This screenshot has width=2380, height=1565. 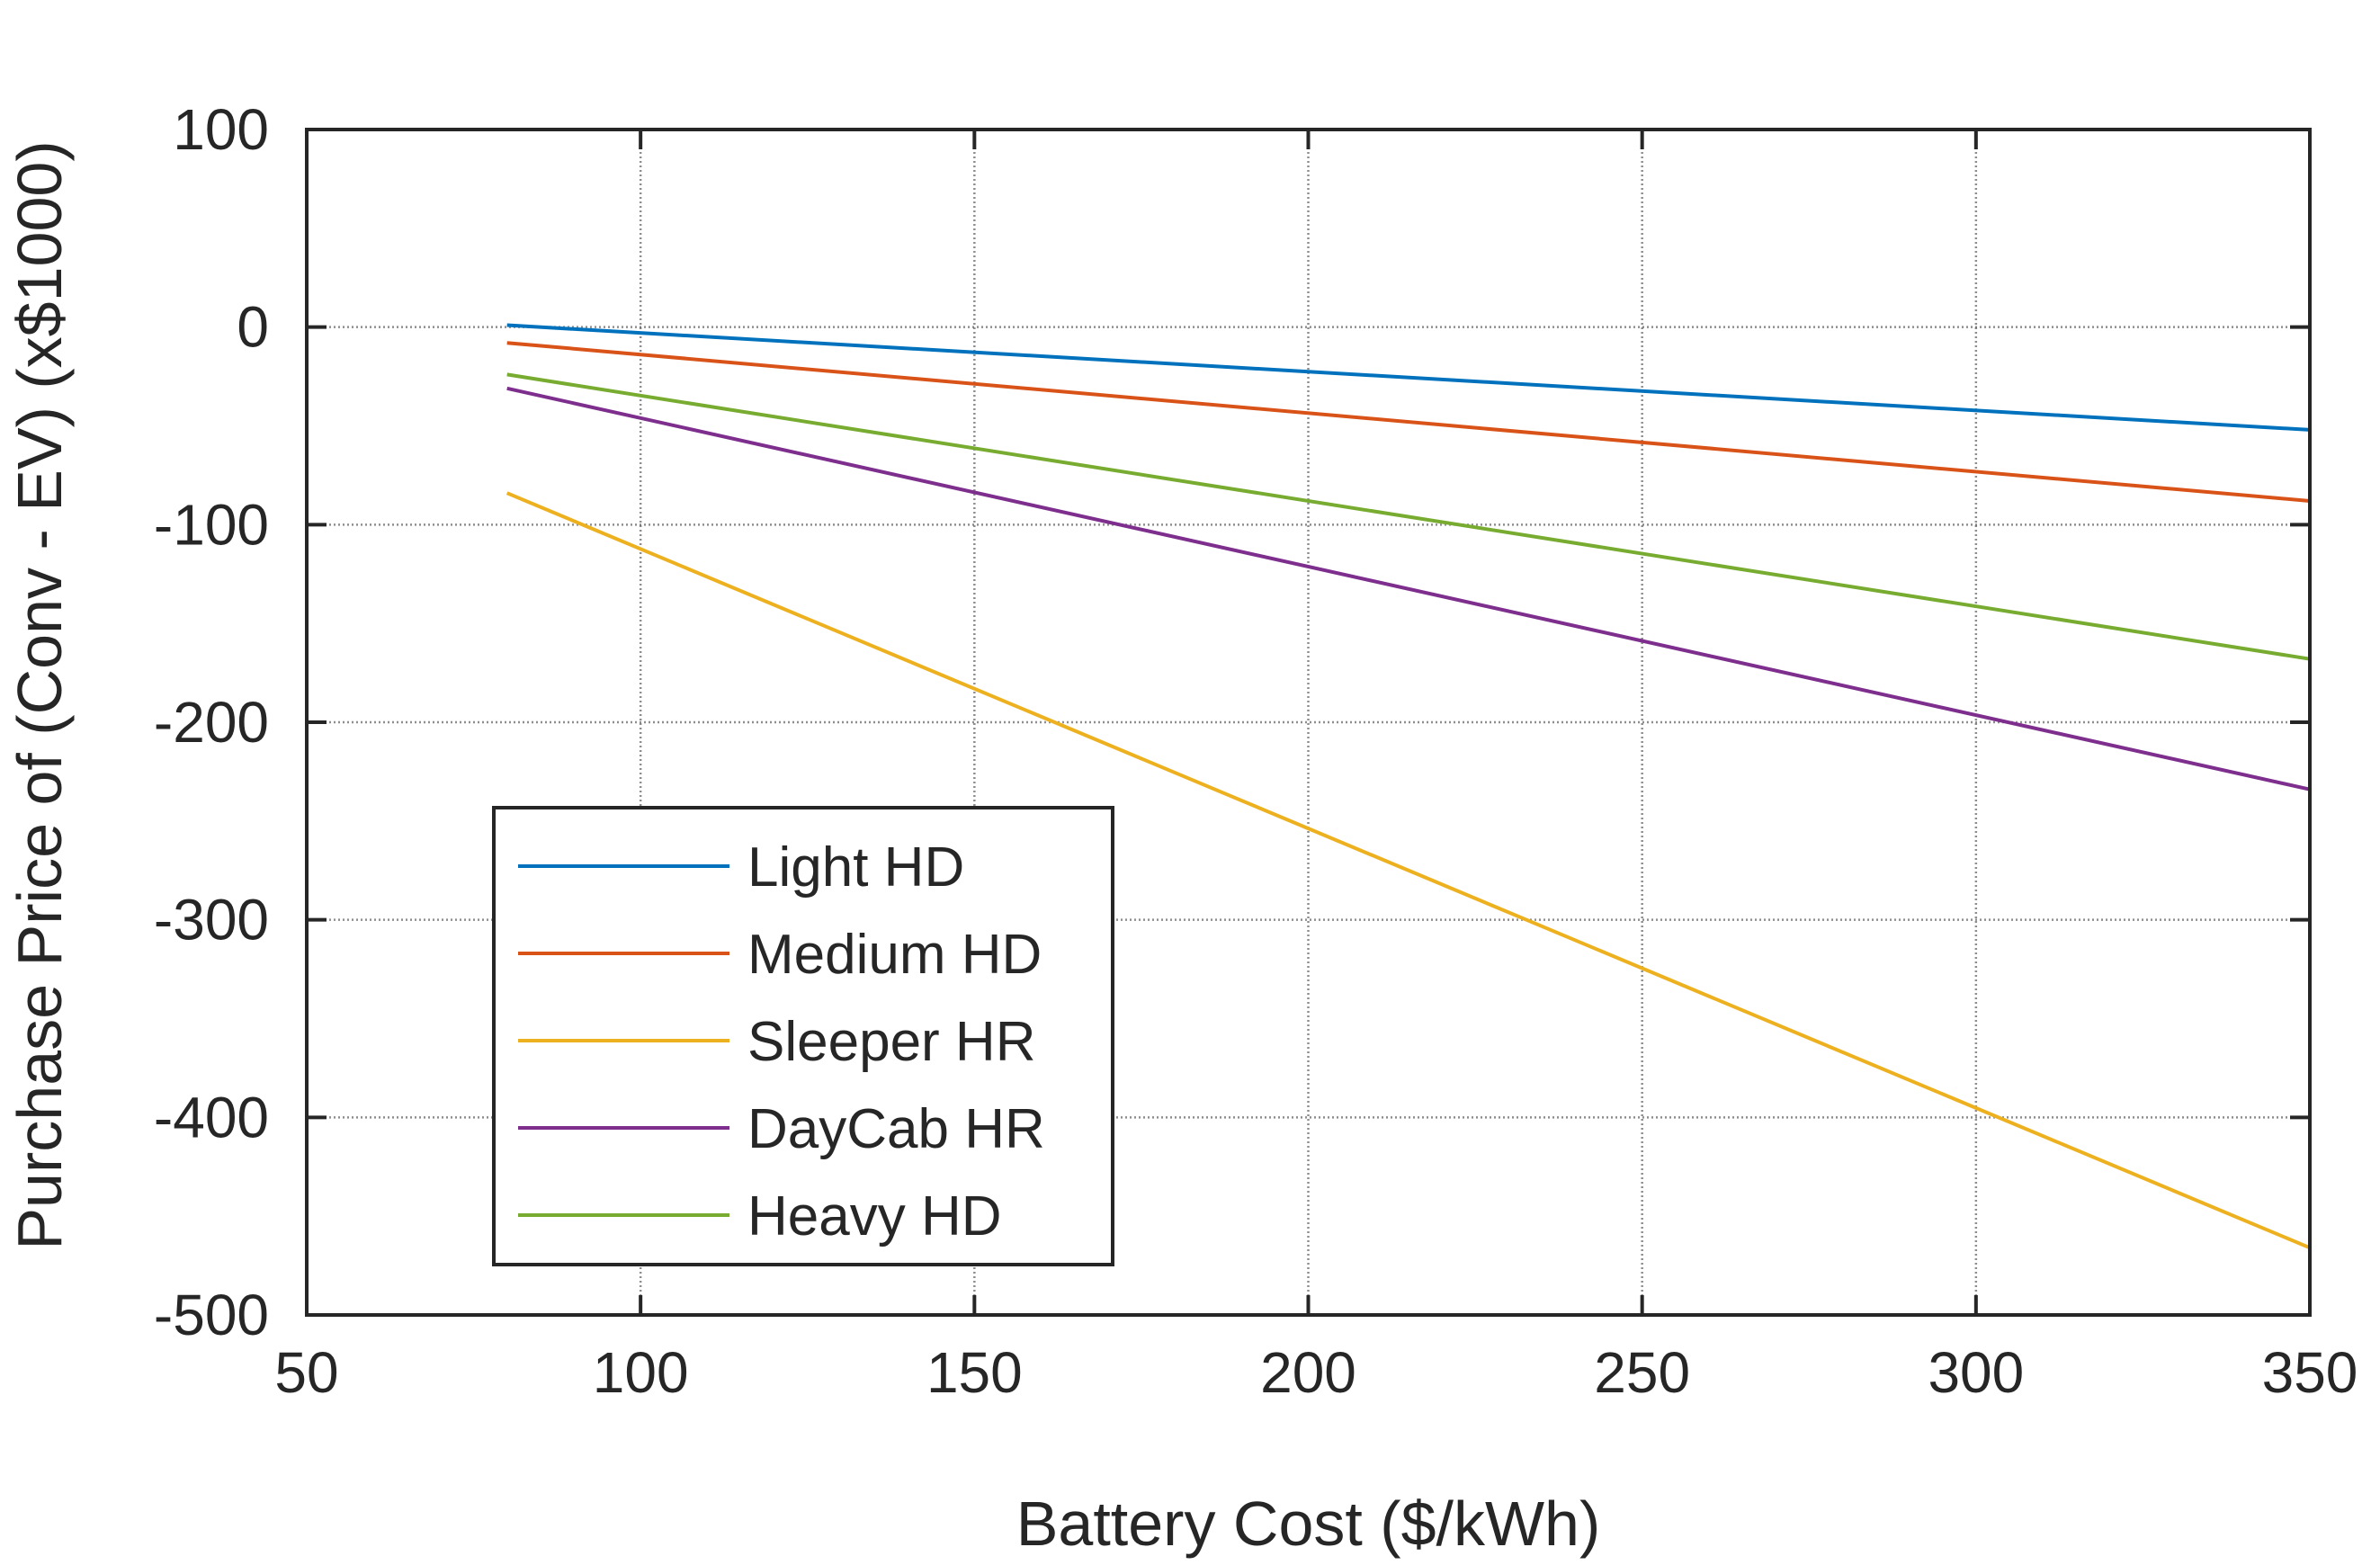 What do you see at coordinates (211, 722) in the screenshot?
I see `y-tick-label: -200` at bounding box center [211, 722].